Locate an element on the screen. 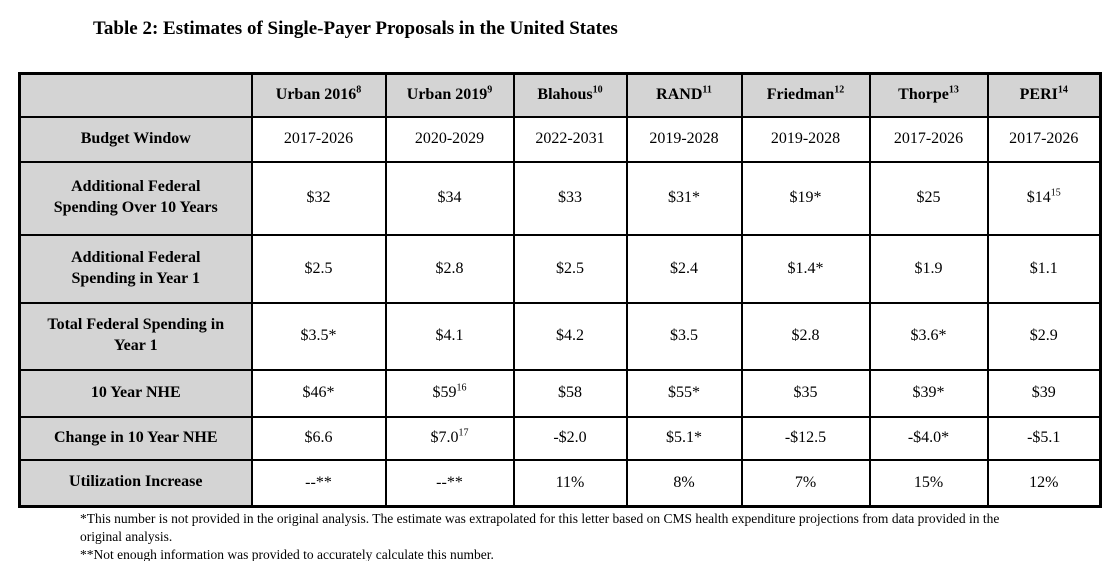 This screenshot has height=561, width=1117. cell-text: Budget Window is located at coordinates (135, 138).